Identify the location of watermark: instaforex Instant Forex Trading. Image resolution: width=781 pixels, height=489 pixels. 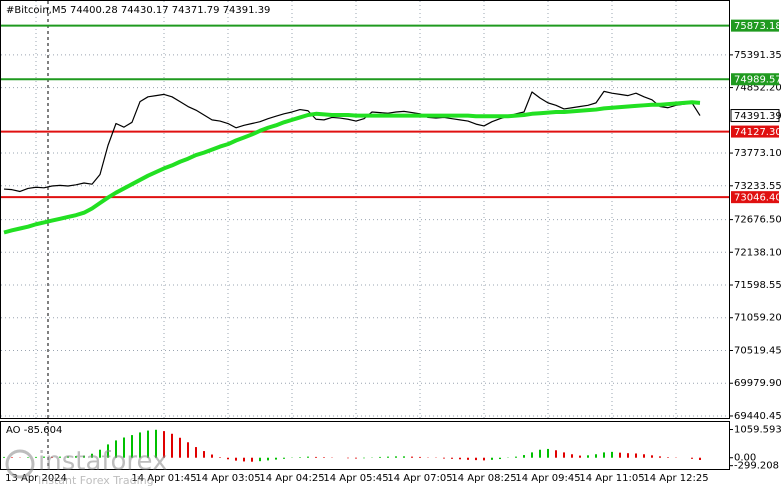
(86, 467).